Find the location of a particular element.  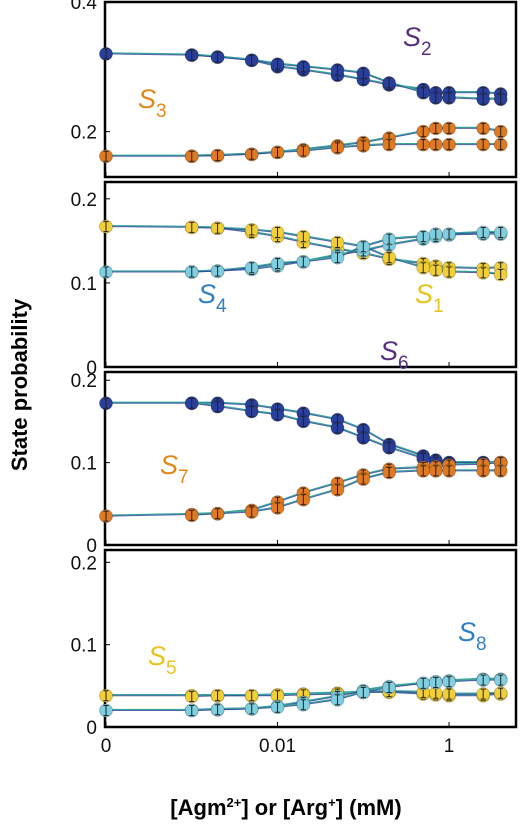

state-label: S3 is located at coordinates (152, 103).